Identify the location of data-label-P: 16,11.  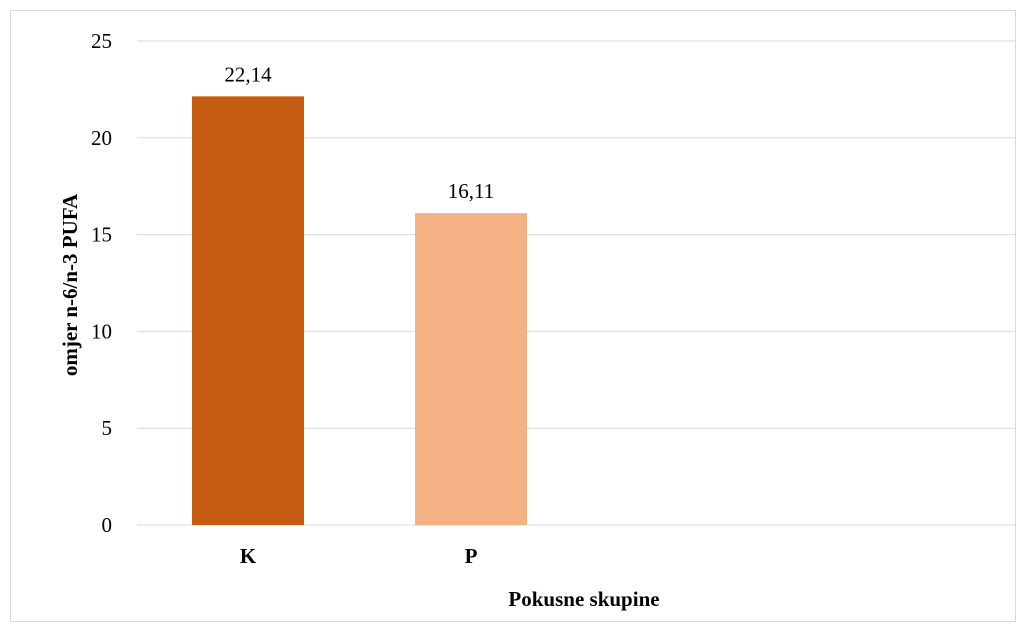
(471, 191).